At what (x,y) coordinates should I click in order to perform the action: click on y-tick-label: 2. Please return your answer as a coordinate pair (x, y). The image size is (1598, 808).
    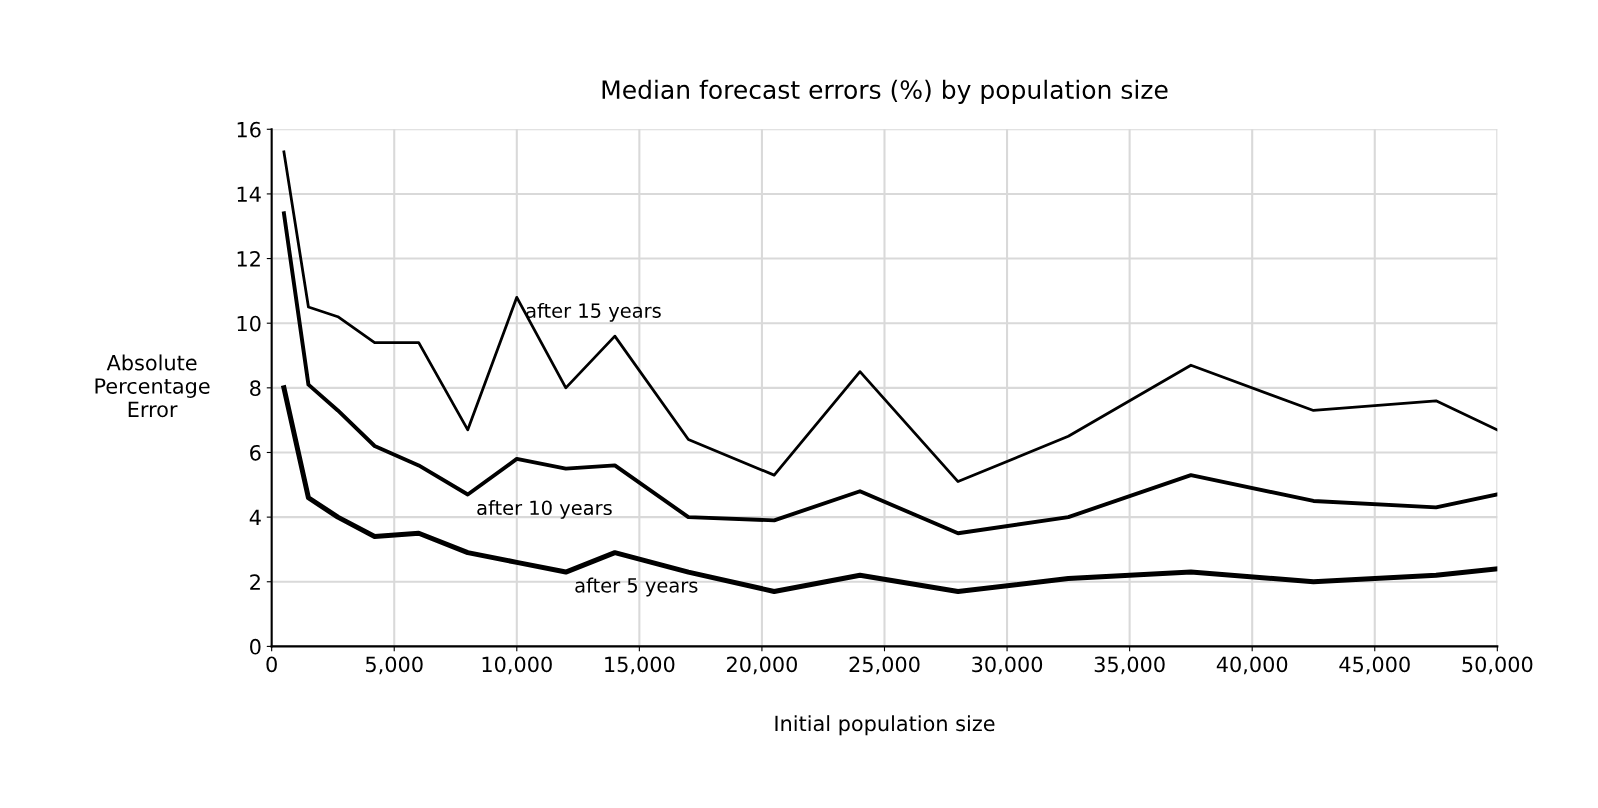
    Looking at the image, I should click on (255, 582).